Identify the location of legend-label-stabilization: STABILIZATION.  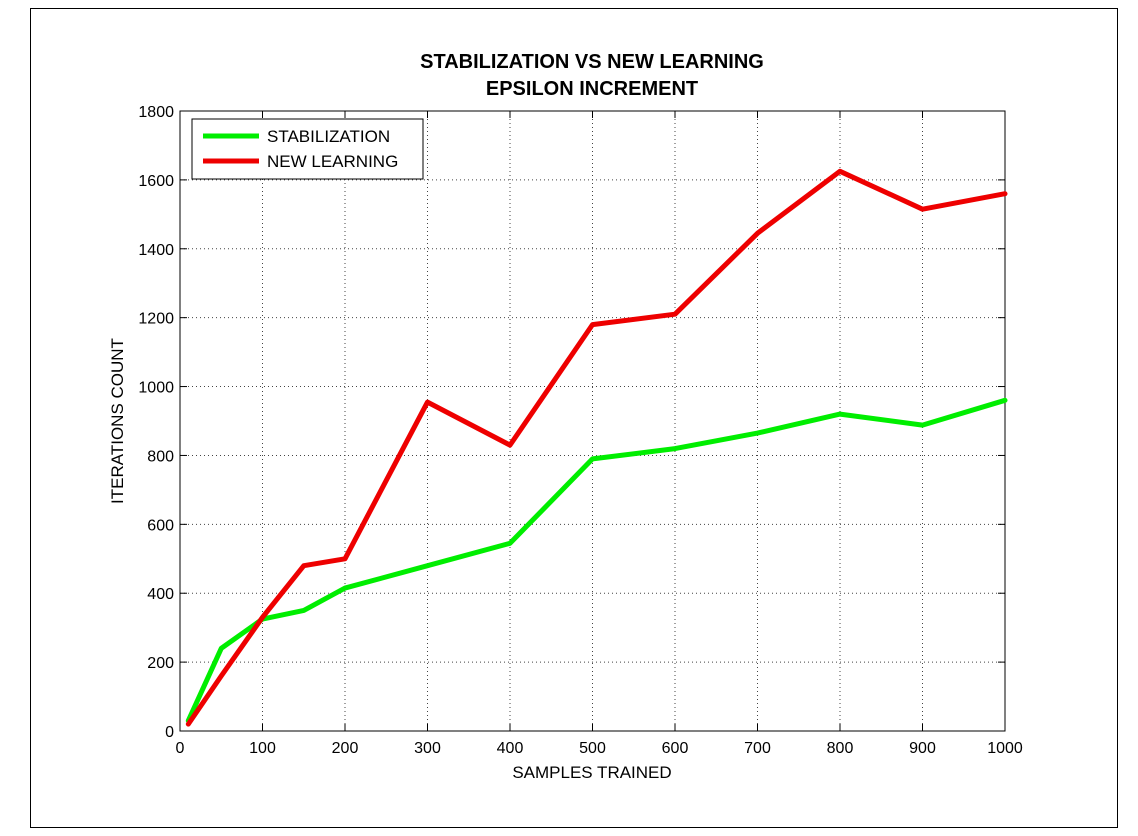
(328, 136).